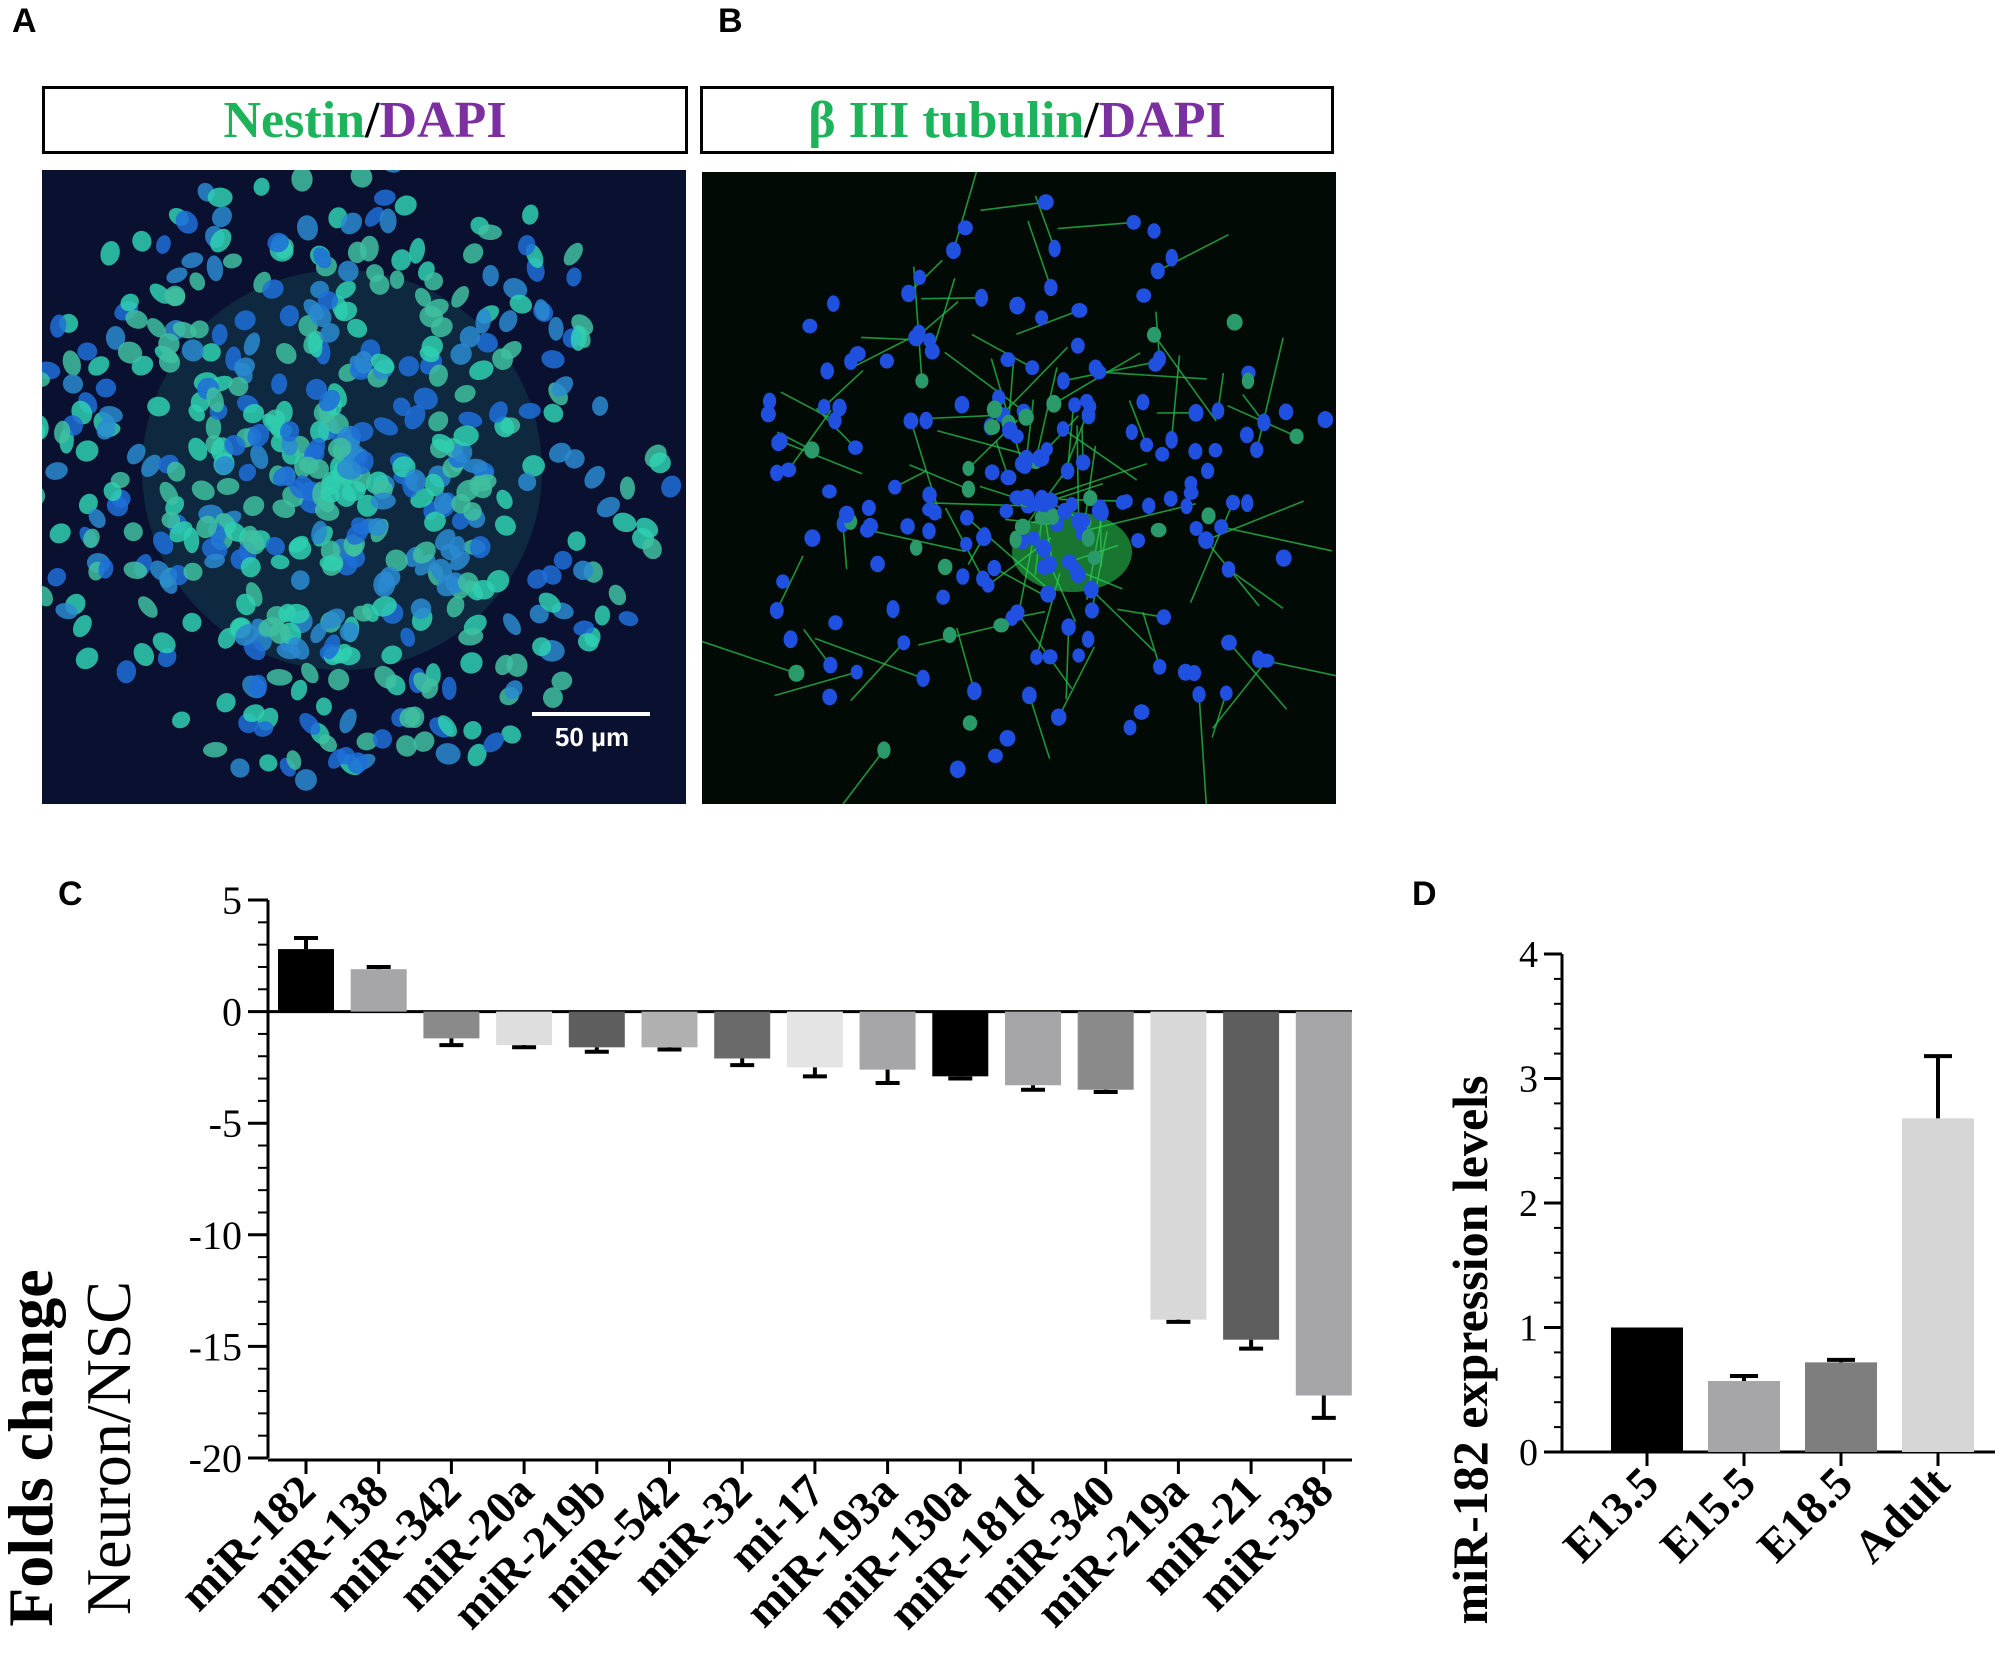  What do you see at coordinates (1424, 894) in the screenshot?
I see `panel-letter-d: D` at bounding box center [1424, 894].